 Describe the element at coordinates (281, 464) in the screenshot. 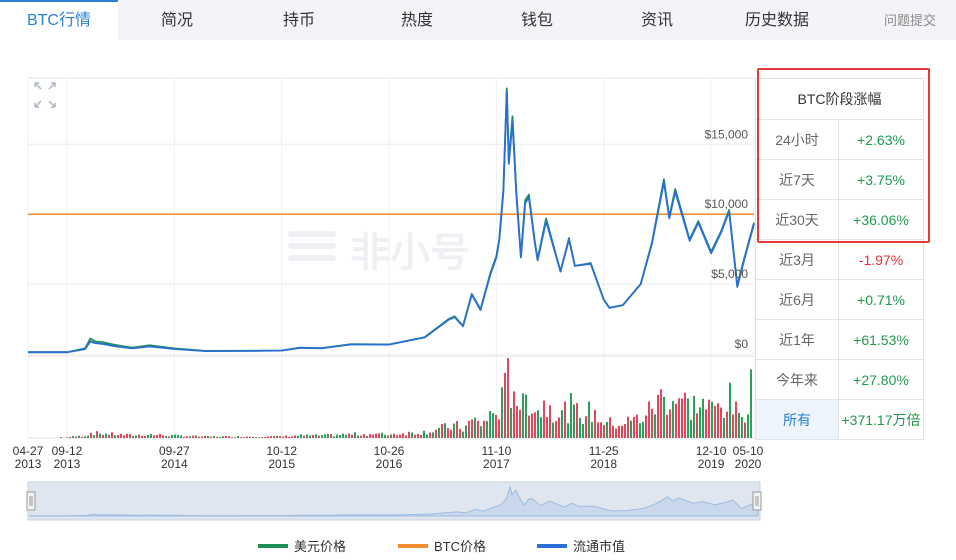

I see `x-tick-year: 2015` at that location.